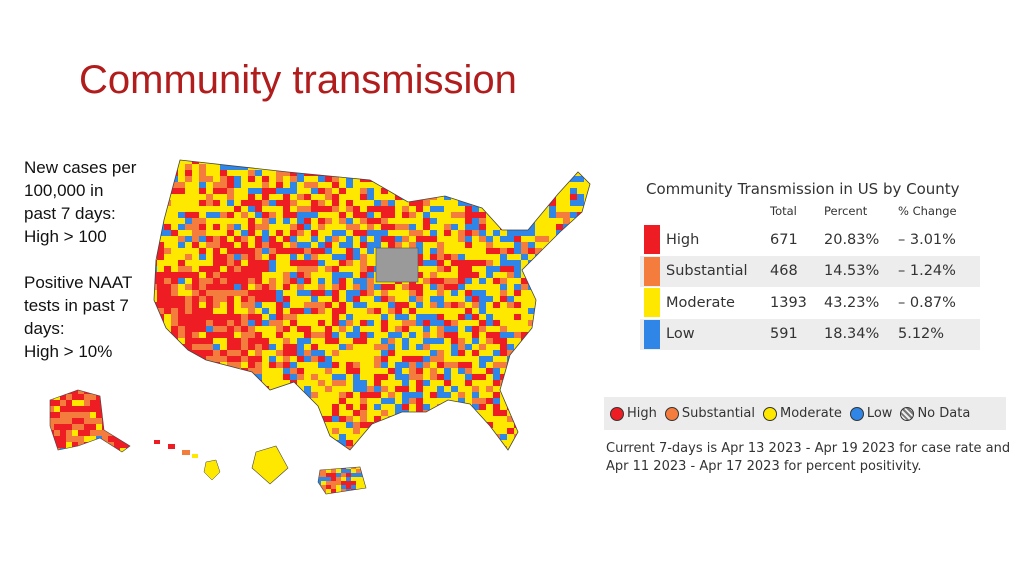 The image size is (1024, 576). What do you see at coordinates (803, 189) in the screenshot?
I see `table-title: Community Transmission in US by County` at bounding box center [803, 189].